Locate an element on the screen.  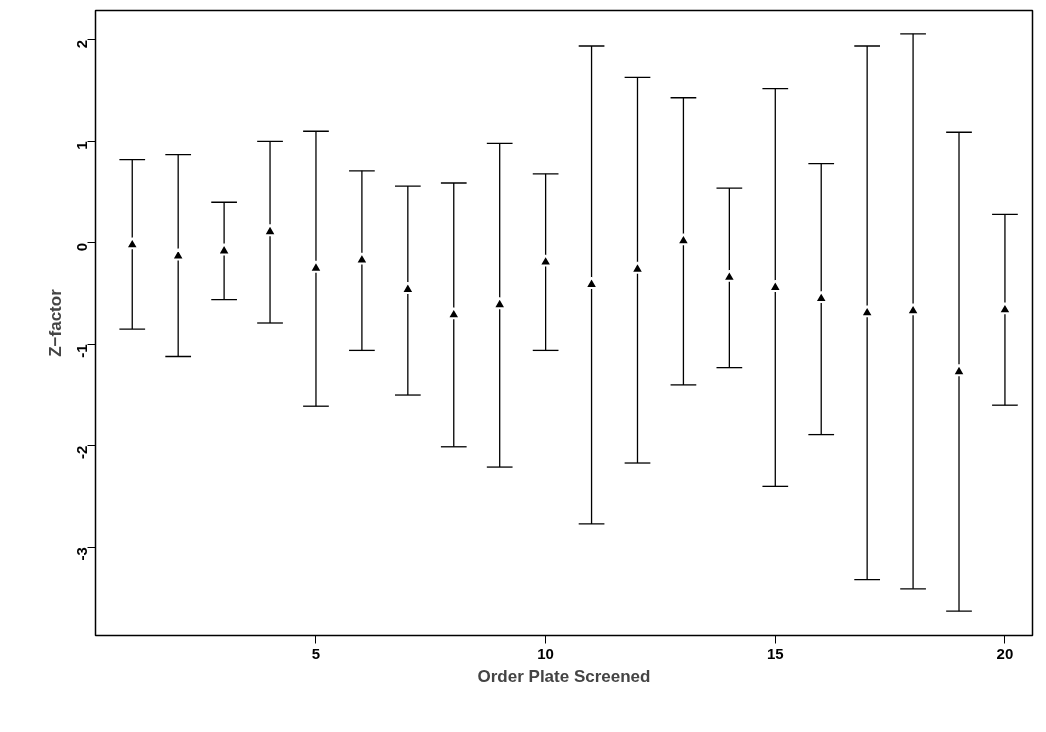
x-tick-label: 15 is located at coordinates (775, 653).